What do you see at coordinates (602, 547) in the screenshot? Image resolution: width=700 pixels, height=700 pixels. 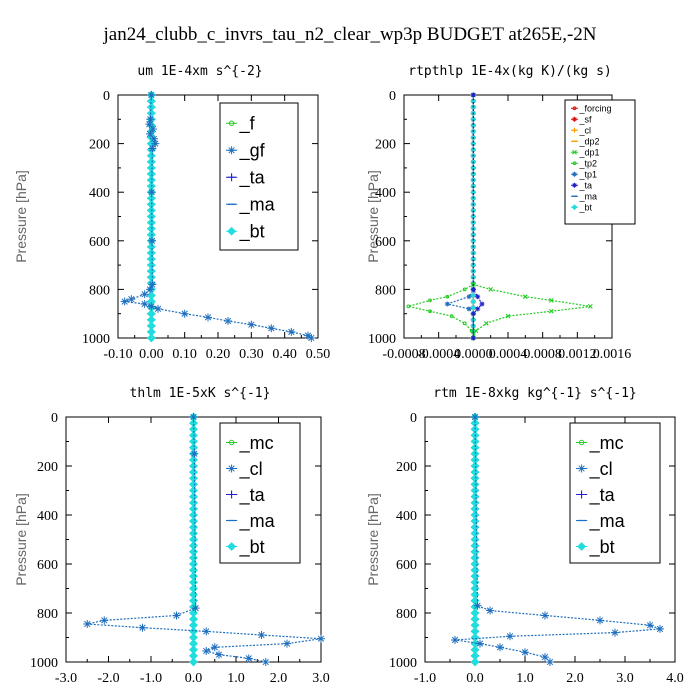 I see `legend-label: _bt` at bounding box center [602, 547].